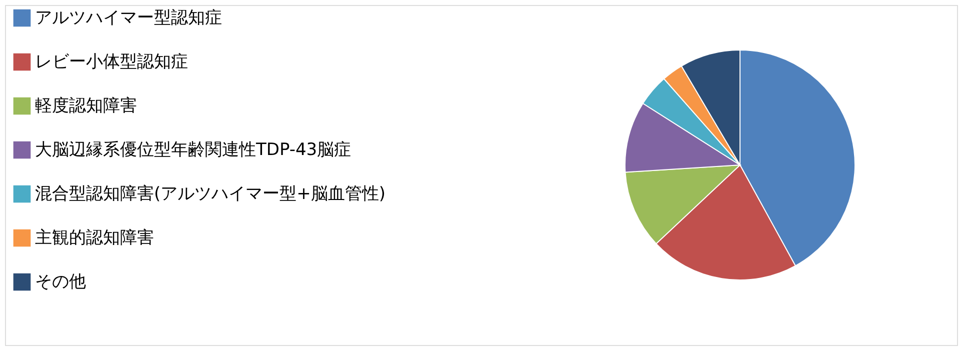 The height and width of the screenshot is (356, 972). What do you see at coordinates (210, 194) in the screenshot?
I see `legend-label: 混合型認知障害(アルツハイマー型+脳血管性)` at bounding box center [210, 194].